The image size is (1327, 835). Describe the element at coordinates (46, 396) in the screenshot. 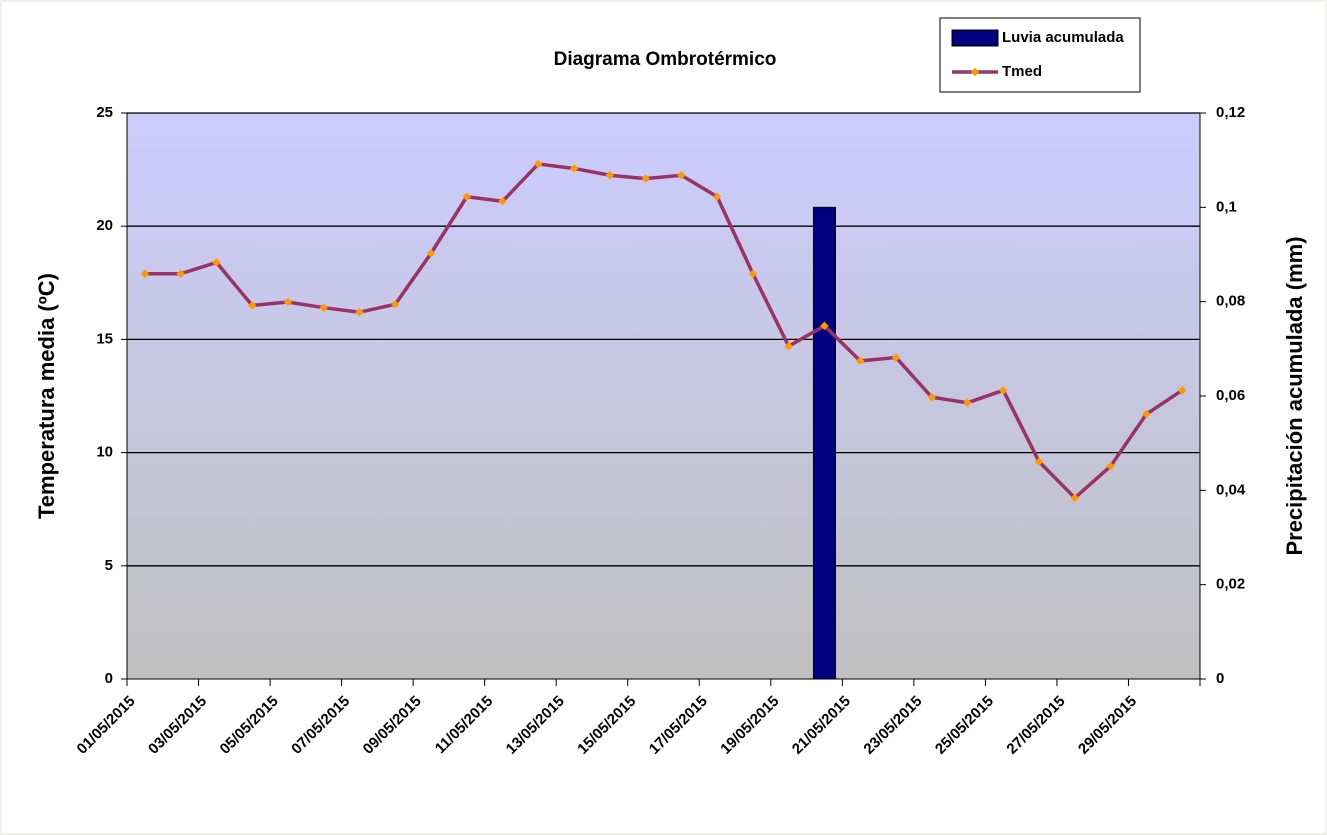

I see `y-axis-title: Temperatura media (ºC)` at that location.